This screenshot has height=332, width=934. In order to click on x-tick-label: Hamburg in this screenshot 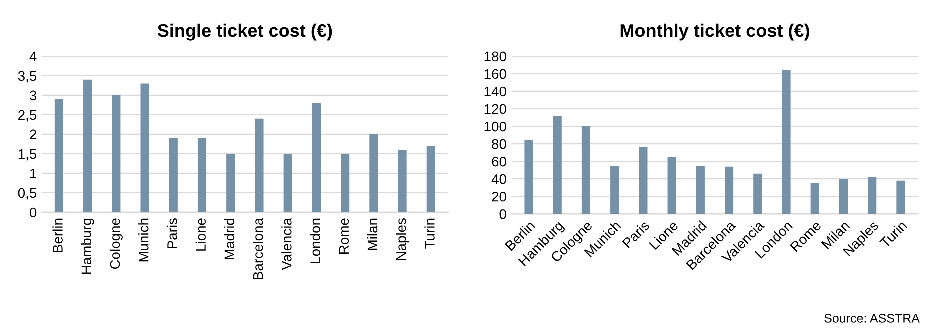, I will do `click(87, 246)`.